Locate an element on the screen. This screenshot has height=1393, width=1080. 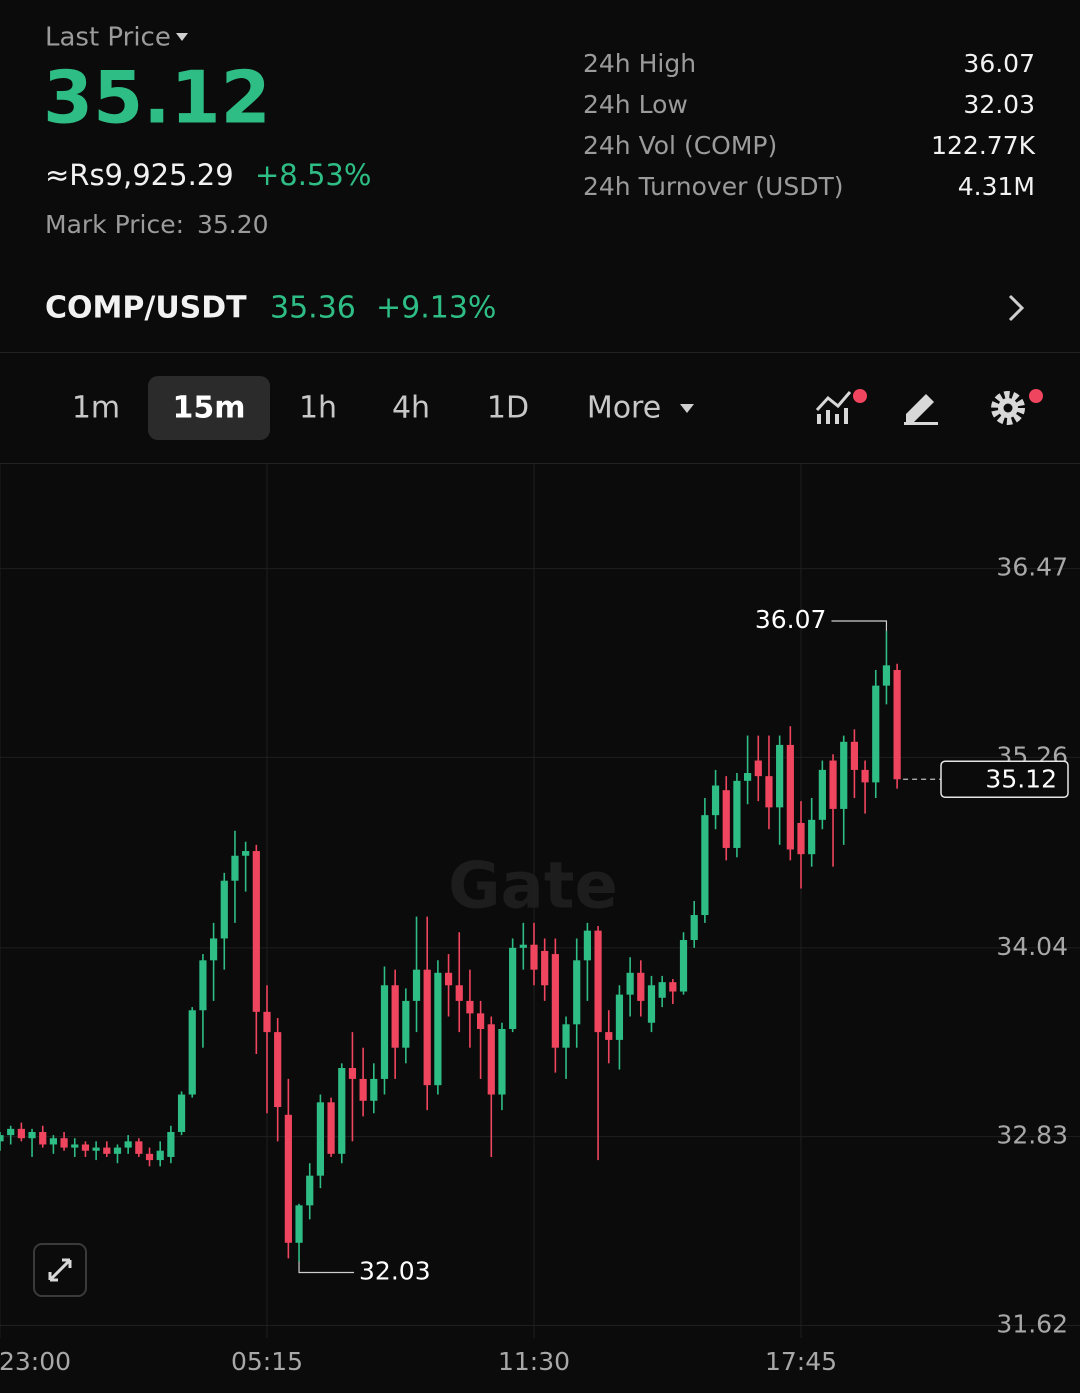
stat-label: 24h Turnover (USDT) is located at coordinates (713, 186).